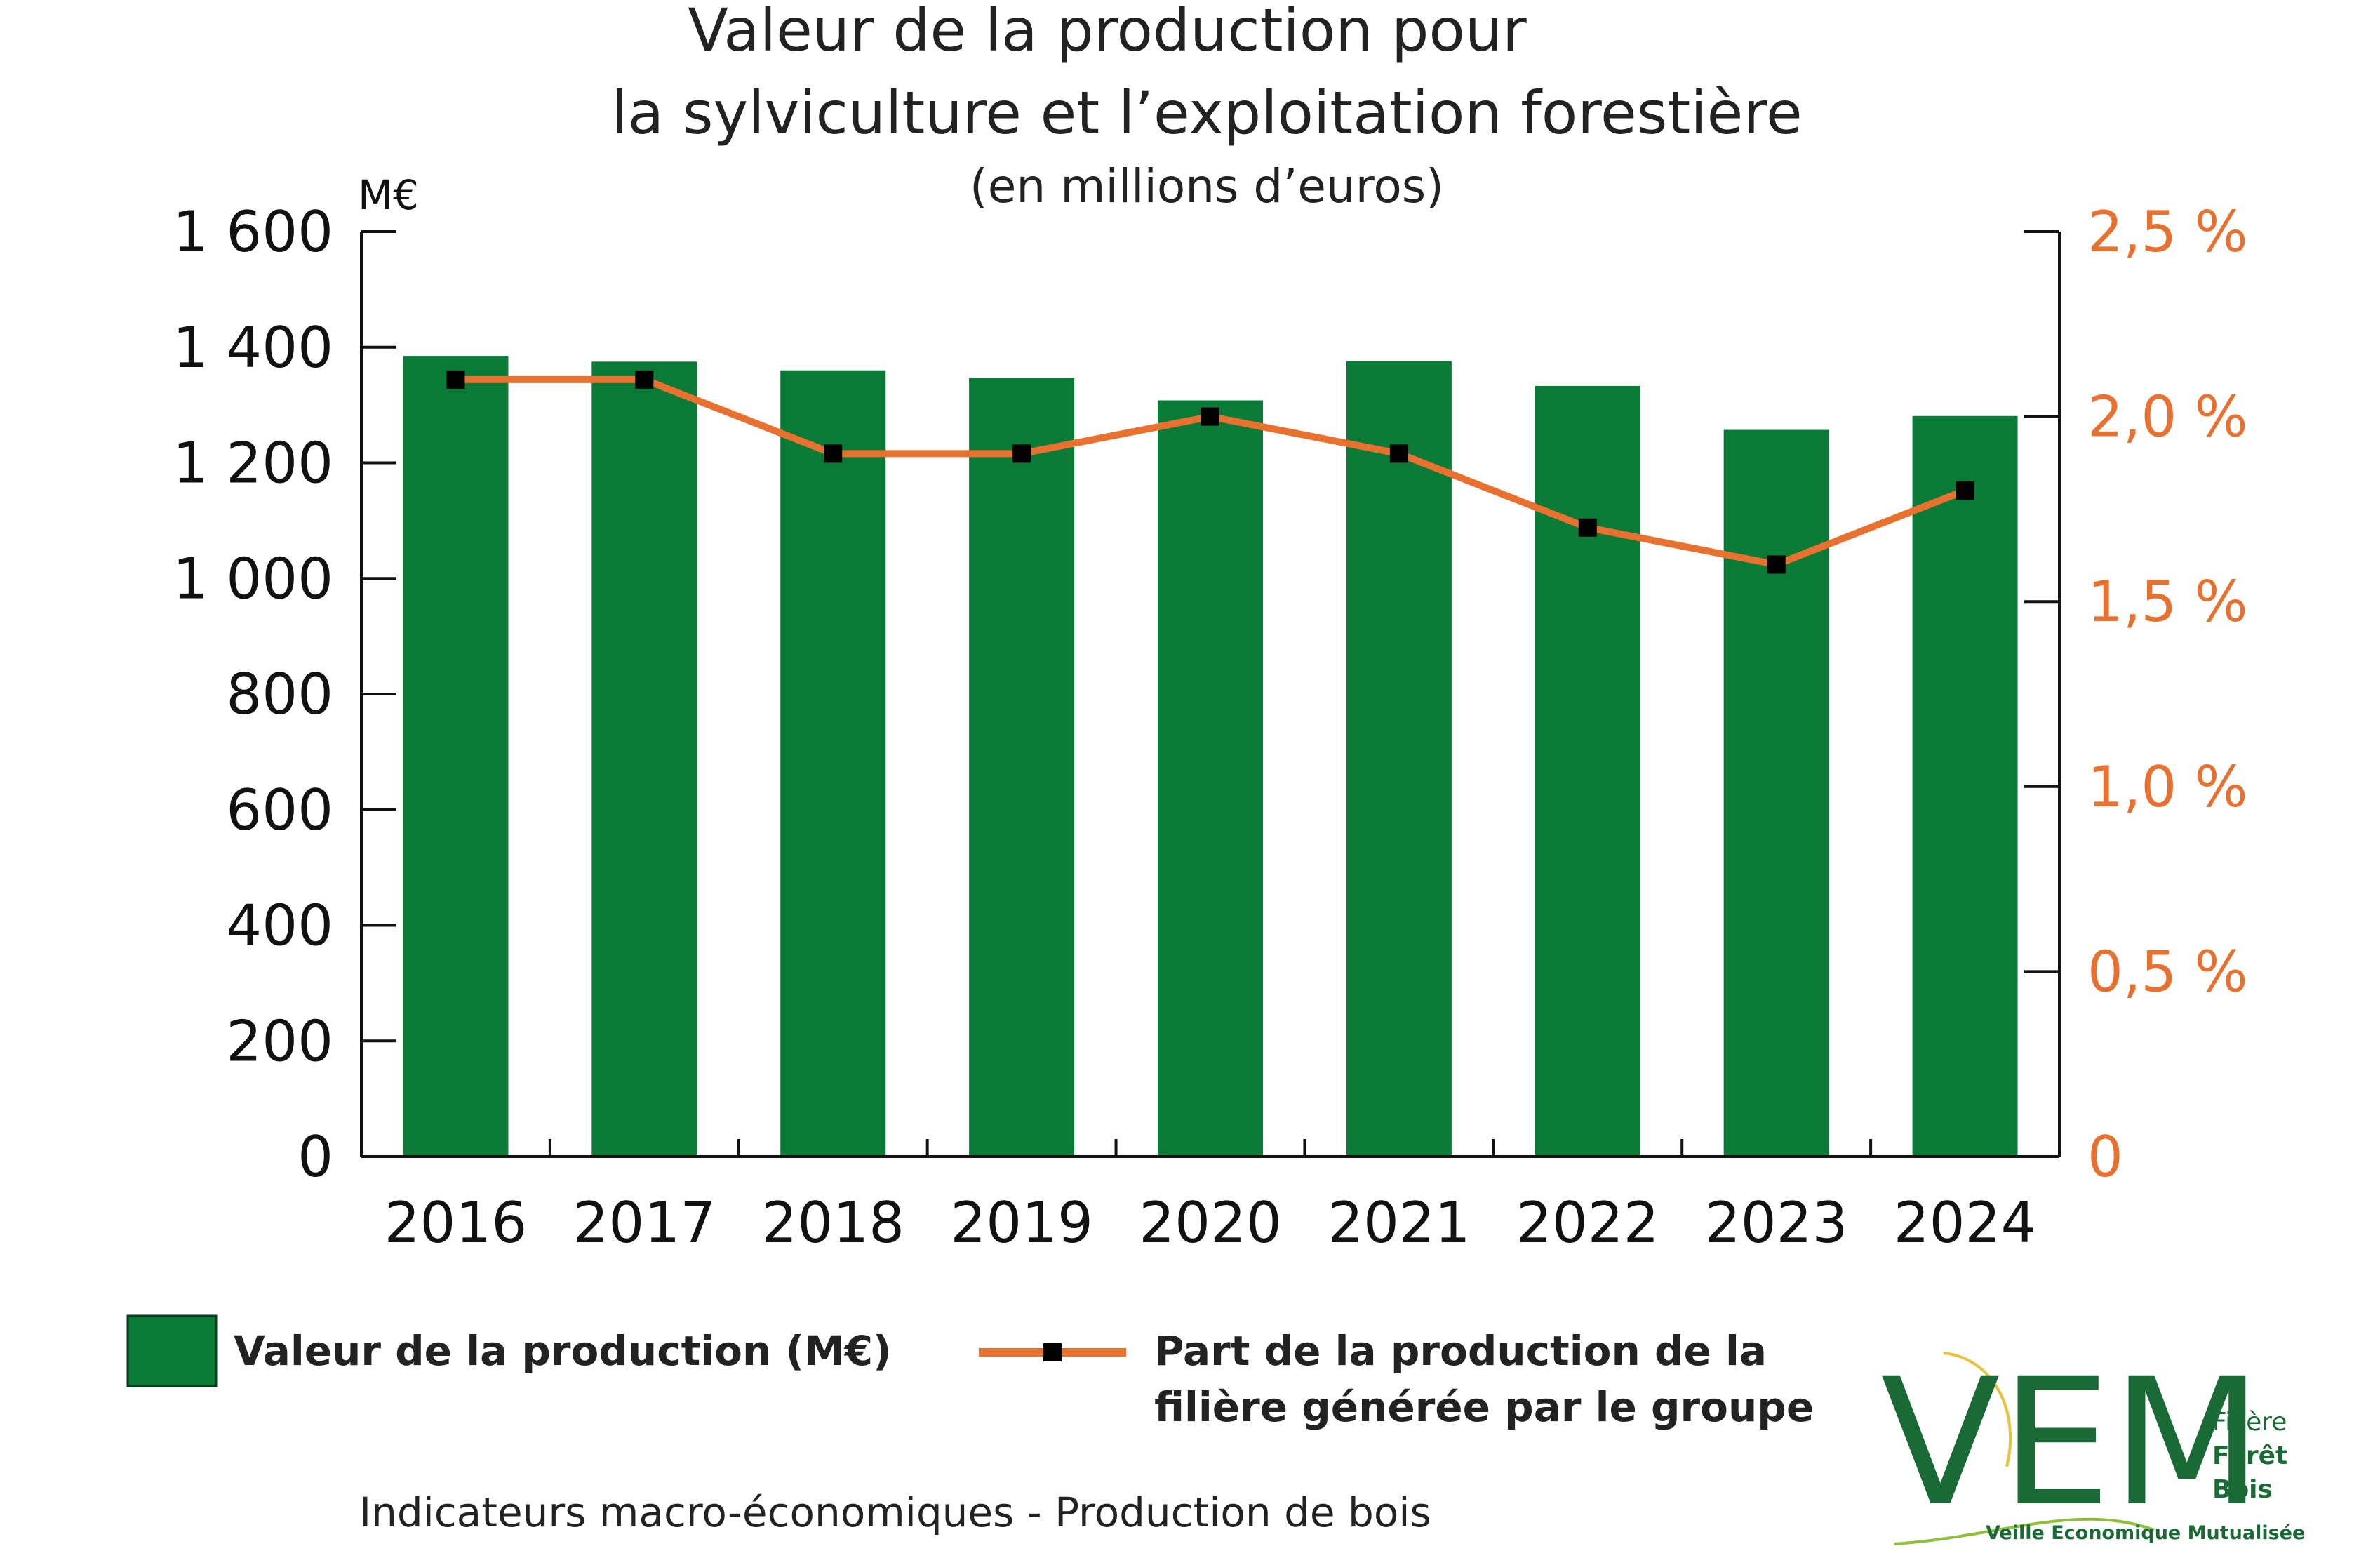  I want to click on right-axis-ticks: 0 0,5 % 1,0 % 1,5 % 2,0 % 2,5 %, so click(2136, 694).